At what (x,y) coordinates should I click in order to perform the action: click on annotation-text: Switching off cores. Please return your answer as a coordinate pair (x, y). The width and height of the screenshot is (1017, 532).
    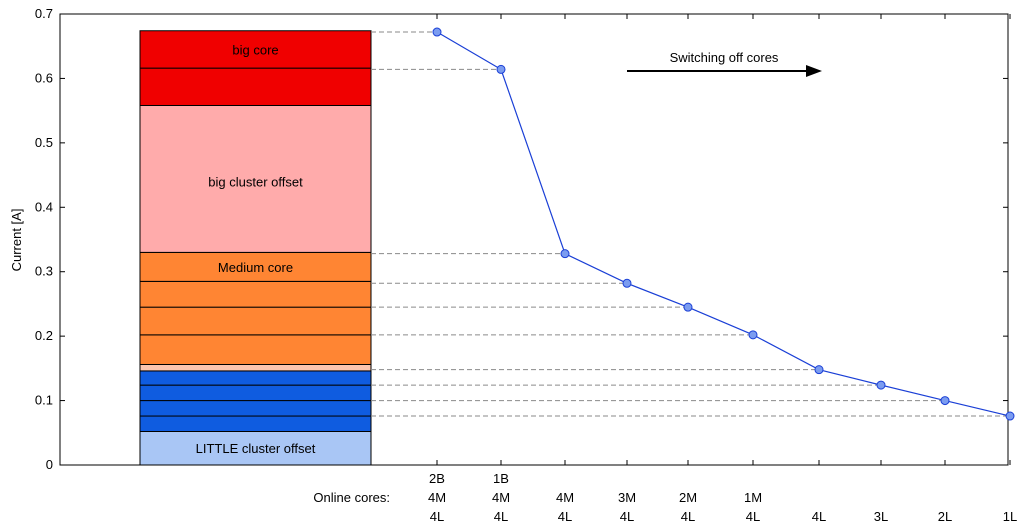
    Looking at the image, I should click on (724, 57).